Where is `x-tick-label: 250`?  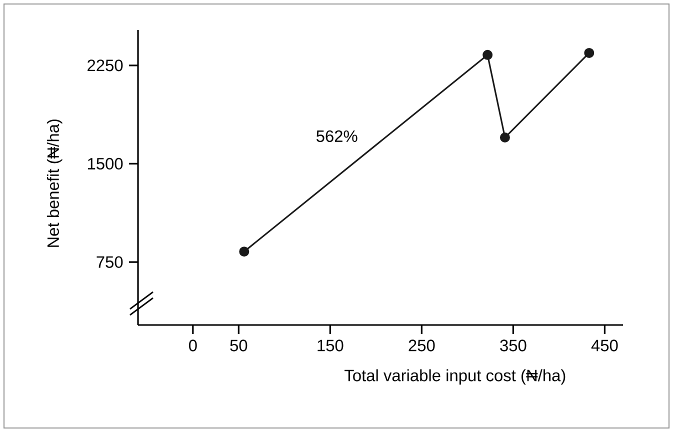 x-tick-label: 250 is located at coordinates (421, 346).